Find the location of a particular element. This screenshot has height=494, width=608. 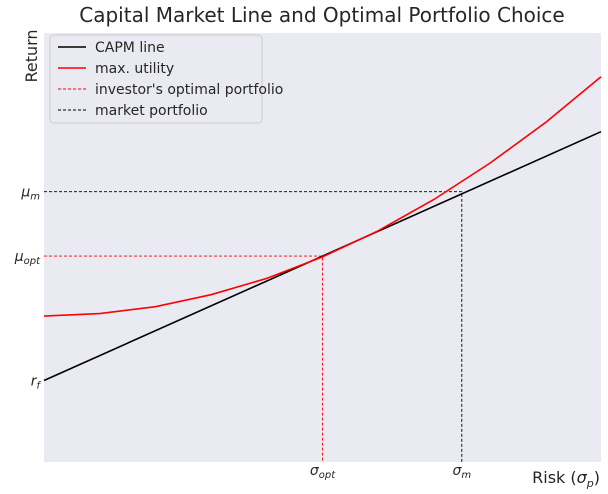

y-tick-label-mu-opt: μopt is located at coordinates (27, 258).